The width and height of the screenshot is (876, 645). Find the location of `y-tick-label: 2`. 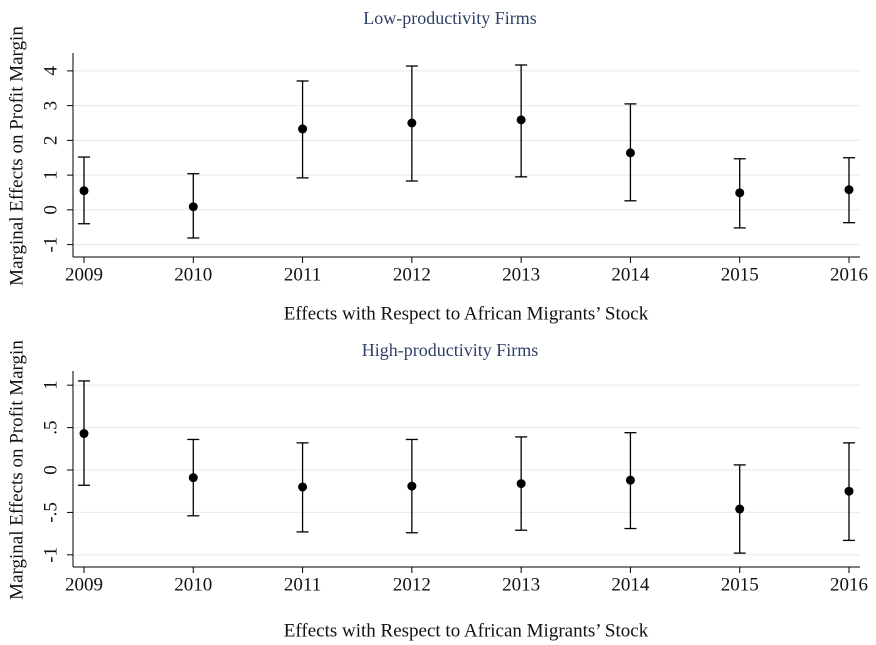

y-tick-label: 2 is located at coordinates (50, 141).